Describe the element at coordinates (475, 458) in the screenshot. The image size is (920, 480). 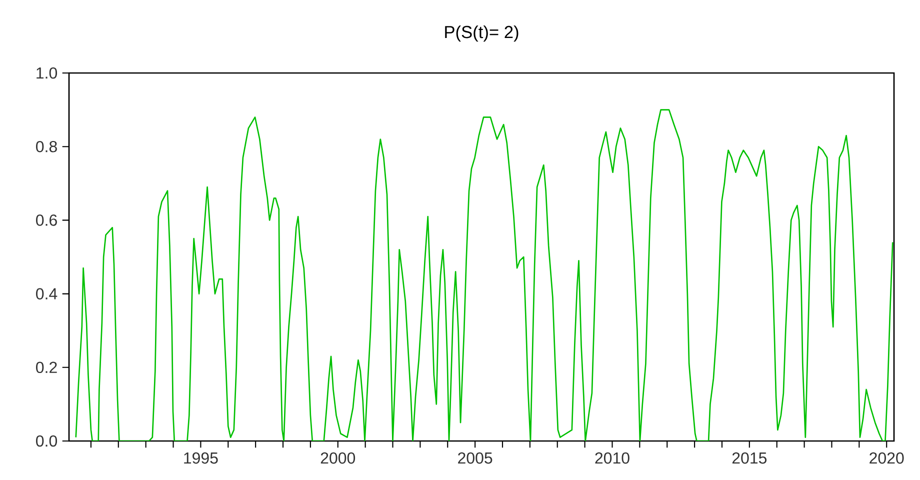
I see `x-tick-label: 2005` at that location.